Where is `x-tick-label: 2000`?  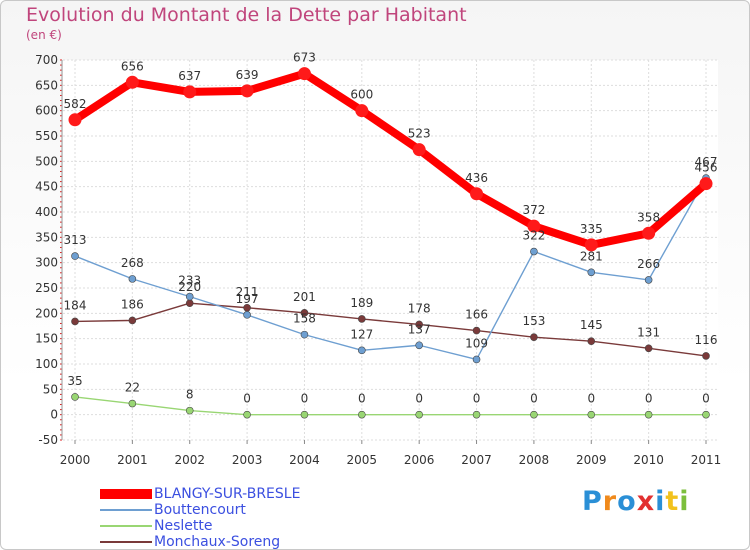
x-tick-label: 2000 is located at coordinates (75, 460).